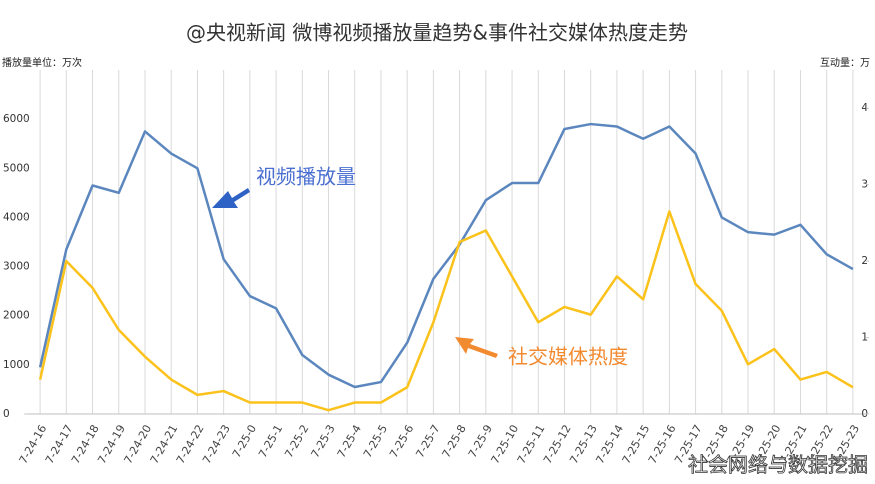  What do you see at coordinates (16, 119) in the screenshot?
I see `y-tick-label: 6000` at bounding box center [16, 119].